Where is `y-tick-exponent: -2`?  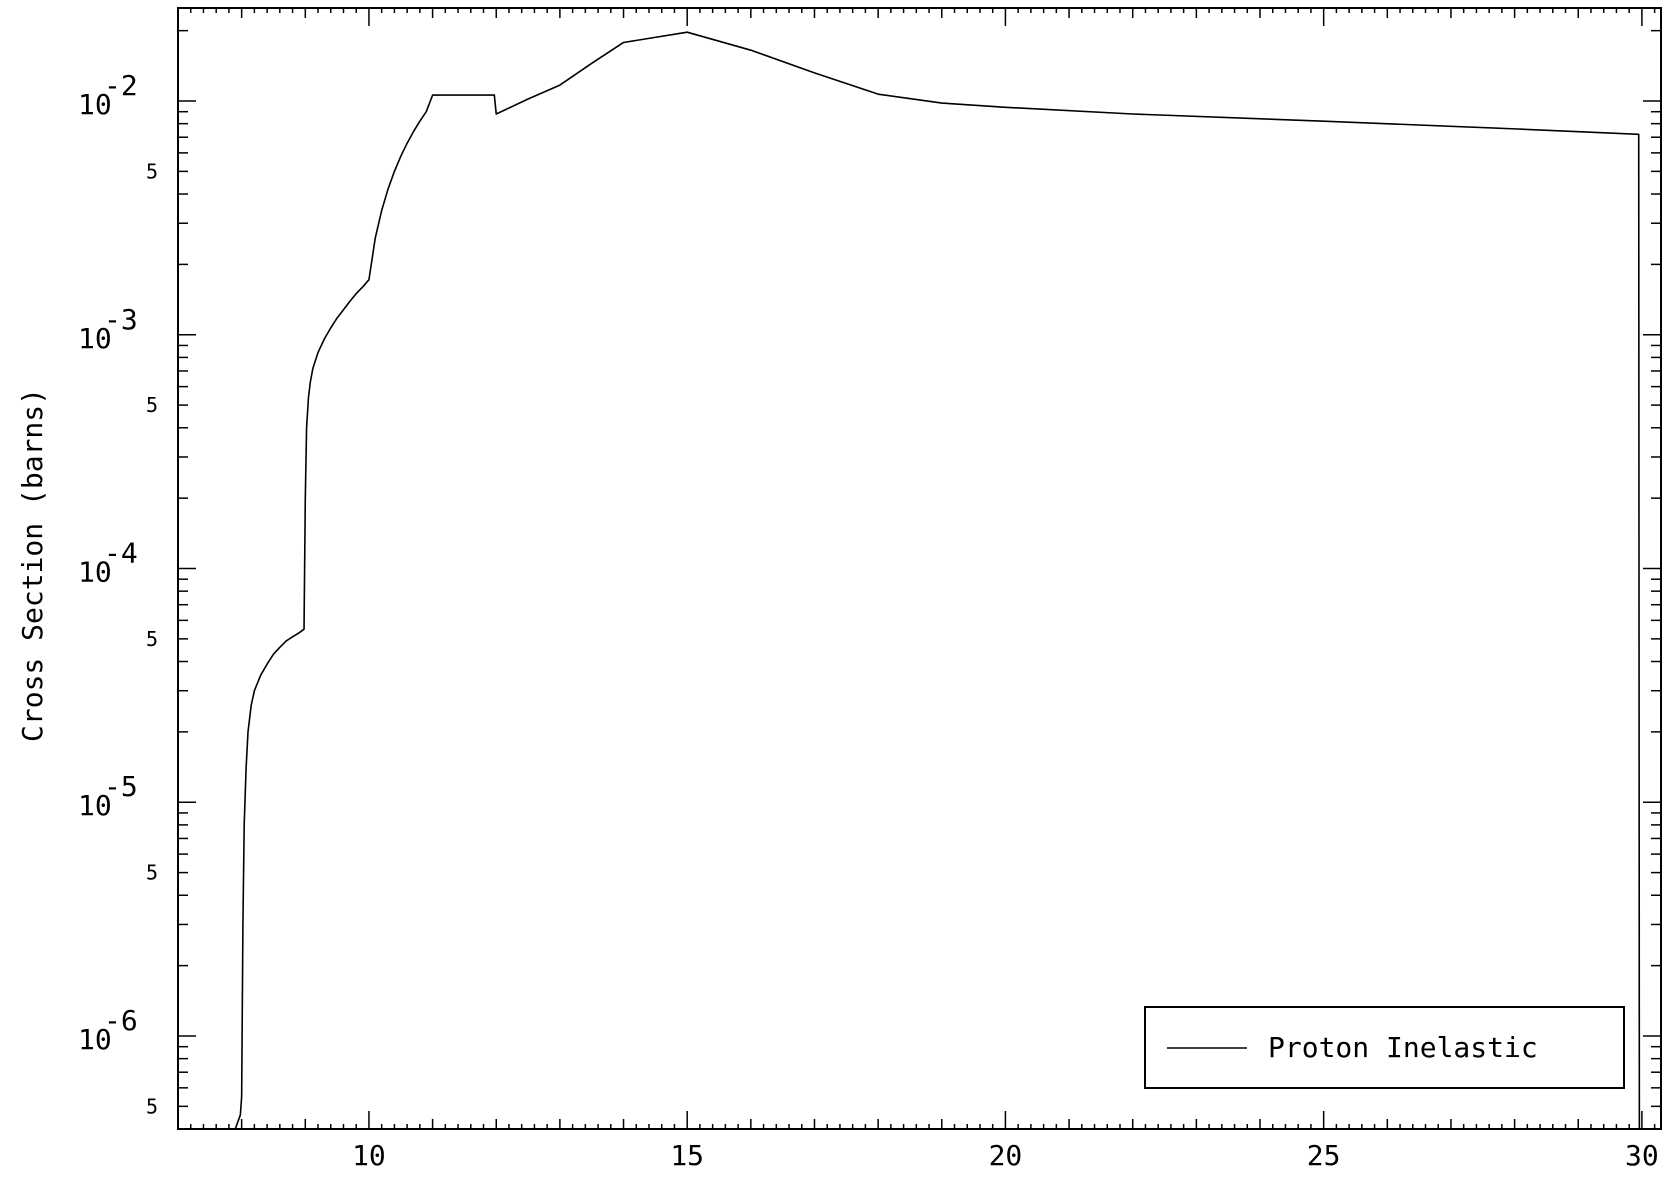
y-tick-exponent: -2 is located at coordinates (121, 85).